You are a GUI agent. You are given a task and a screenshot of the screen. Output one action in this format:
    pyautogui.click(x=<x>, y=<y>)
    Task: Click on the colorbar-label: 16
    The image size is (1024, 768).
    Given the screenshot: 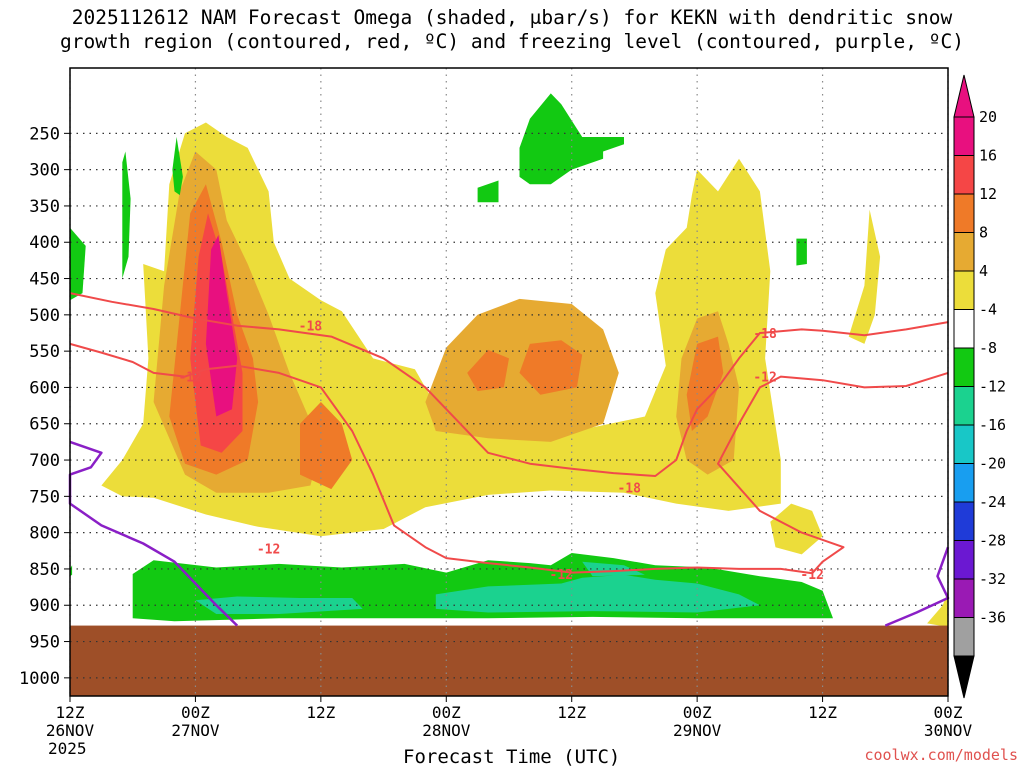 What is the action you would take?
    pyautogui.click(x=988, y=156)
    